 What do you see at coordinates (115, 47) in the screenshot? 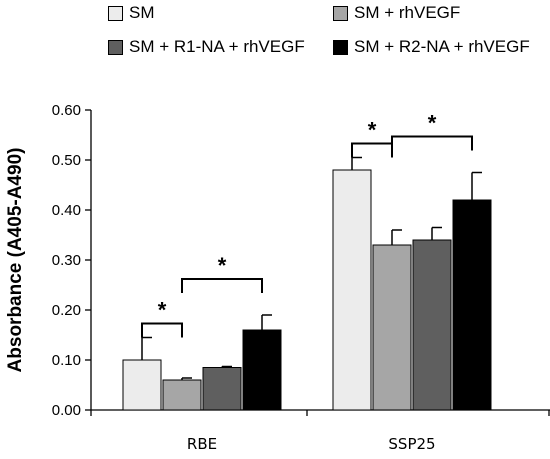
I see `legend-swatch-sm-r1na-rhvegf` at bounding box center [115, 47].